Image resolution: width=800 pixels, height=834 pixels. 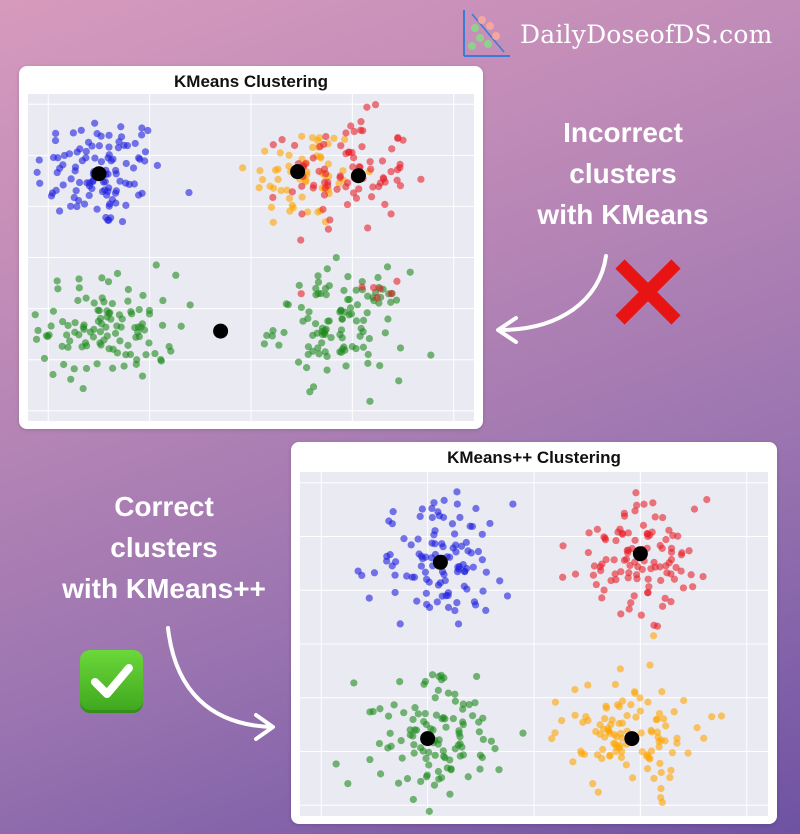 What do you see at coordinates (486, 33) in the screenshot?
I see `scatter-logo-icon` at bounding box center [486, 33].